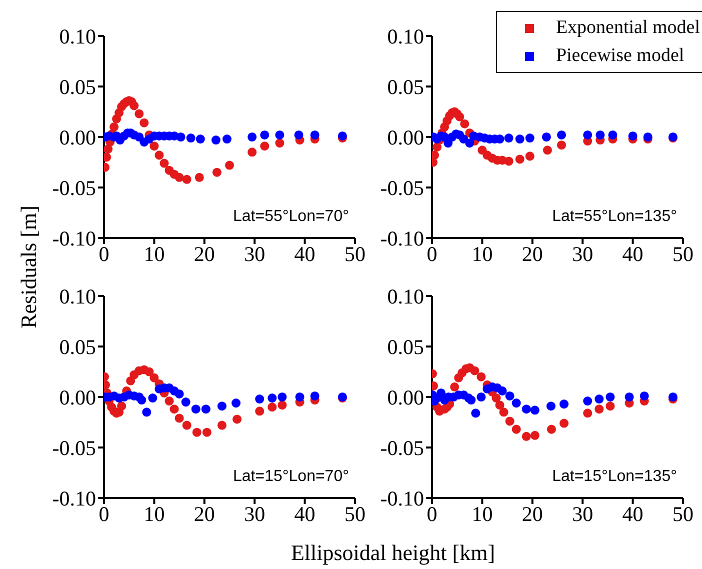 The height and width of the screenshot is (569, 702). Describe the element at coordinates (628, 28) in the screenshot. I see `legend-label: Exponential model` at that location.